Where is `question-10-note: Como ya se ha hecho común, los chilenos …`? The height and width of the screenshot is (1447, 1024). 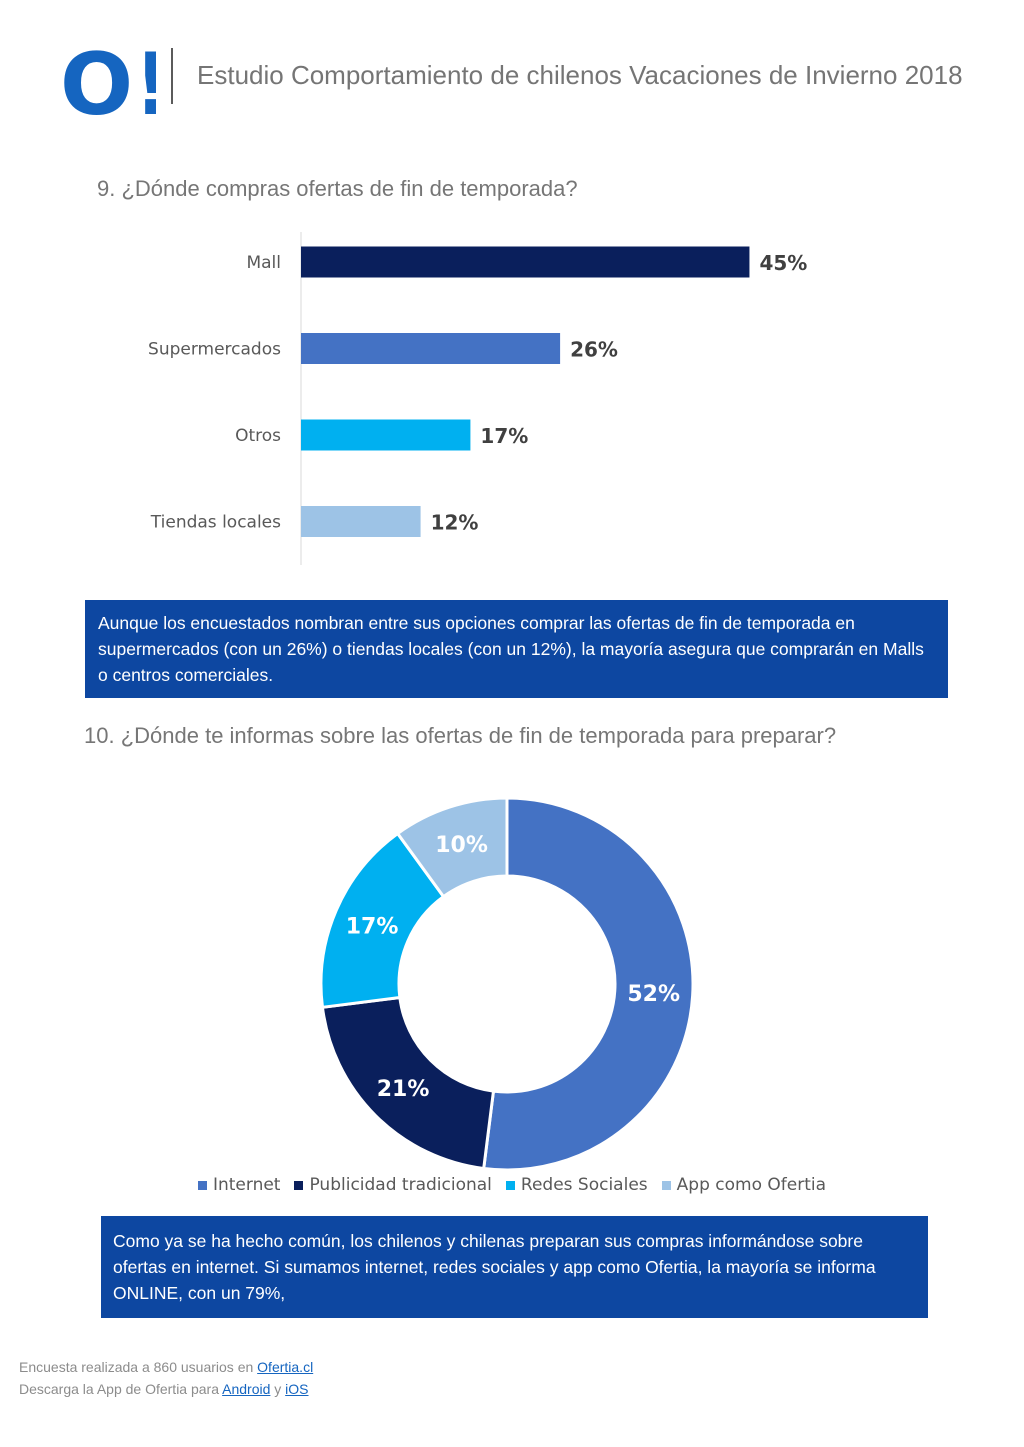 question-10-note: Como ya se ha hecho común, los chilenos … is located at coordinates (514, 1267).